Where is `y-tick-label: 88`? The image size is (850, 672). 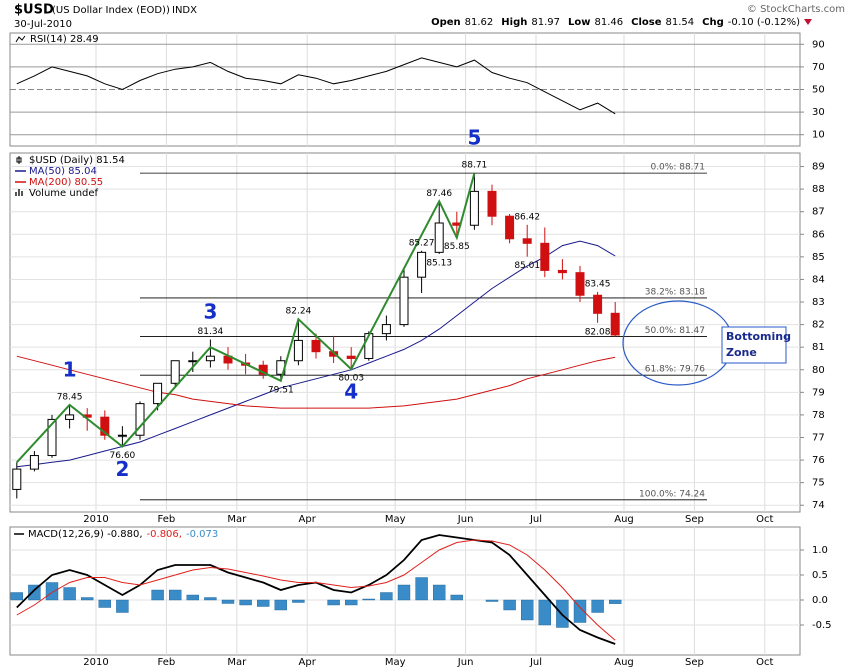 y-tick-label: 88 is located at coordinates (818, 189).